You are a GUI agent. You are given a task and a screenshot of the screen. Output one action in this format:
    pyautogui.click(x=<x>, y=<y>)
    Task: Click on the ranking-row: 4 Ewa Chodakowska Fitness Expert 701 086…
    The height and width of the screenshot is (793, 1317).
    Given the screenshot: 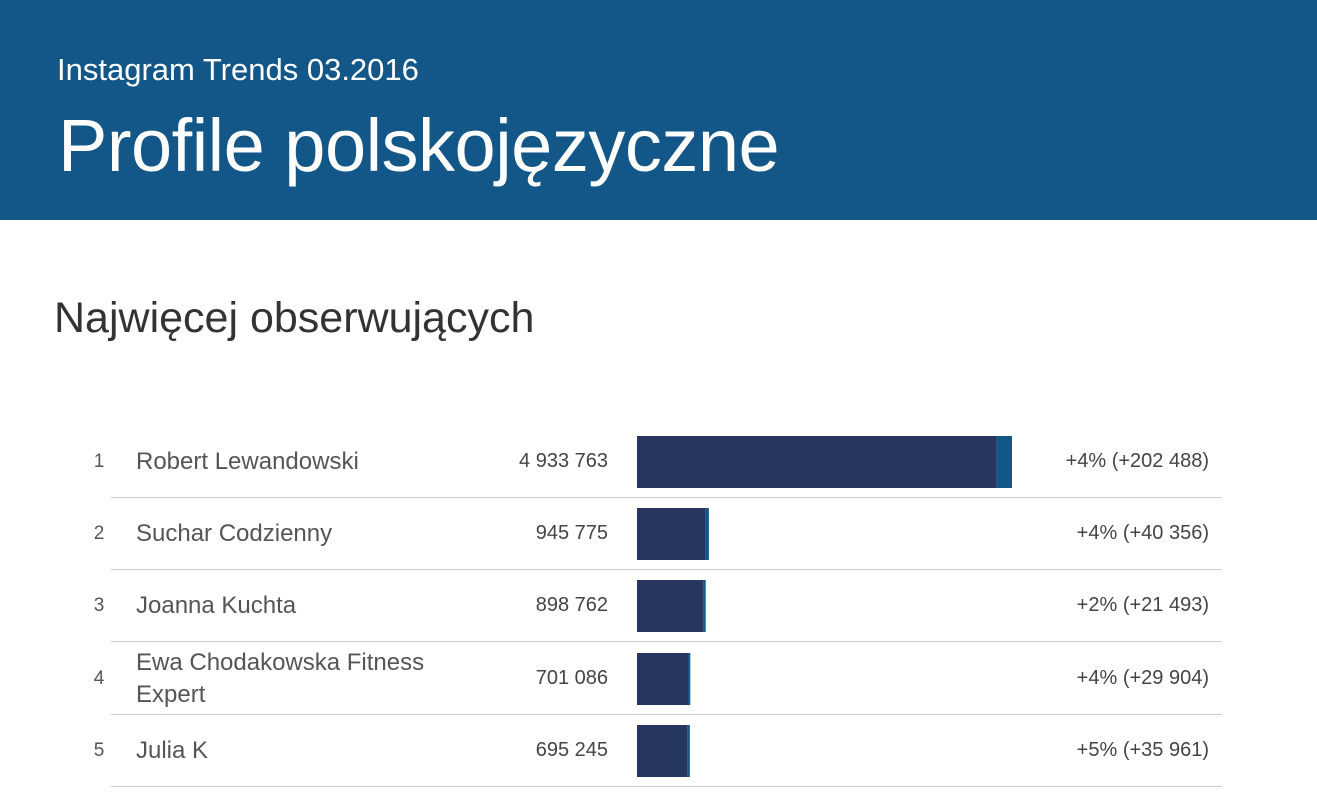 What is the action you would take?
    pyautogui.click(x=658, y=678)
    